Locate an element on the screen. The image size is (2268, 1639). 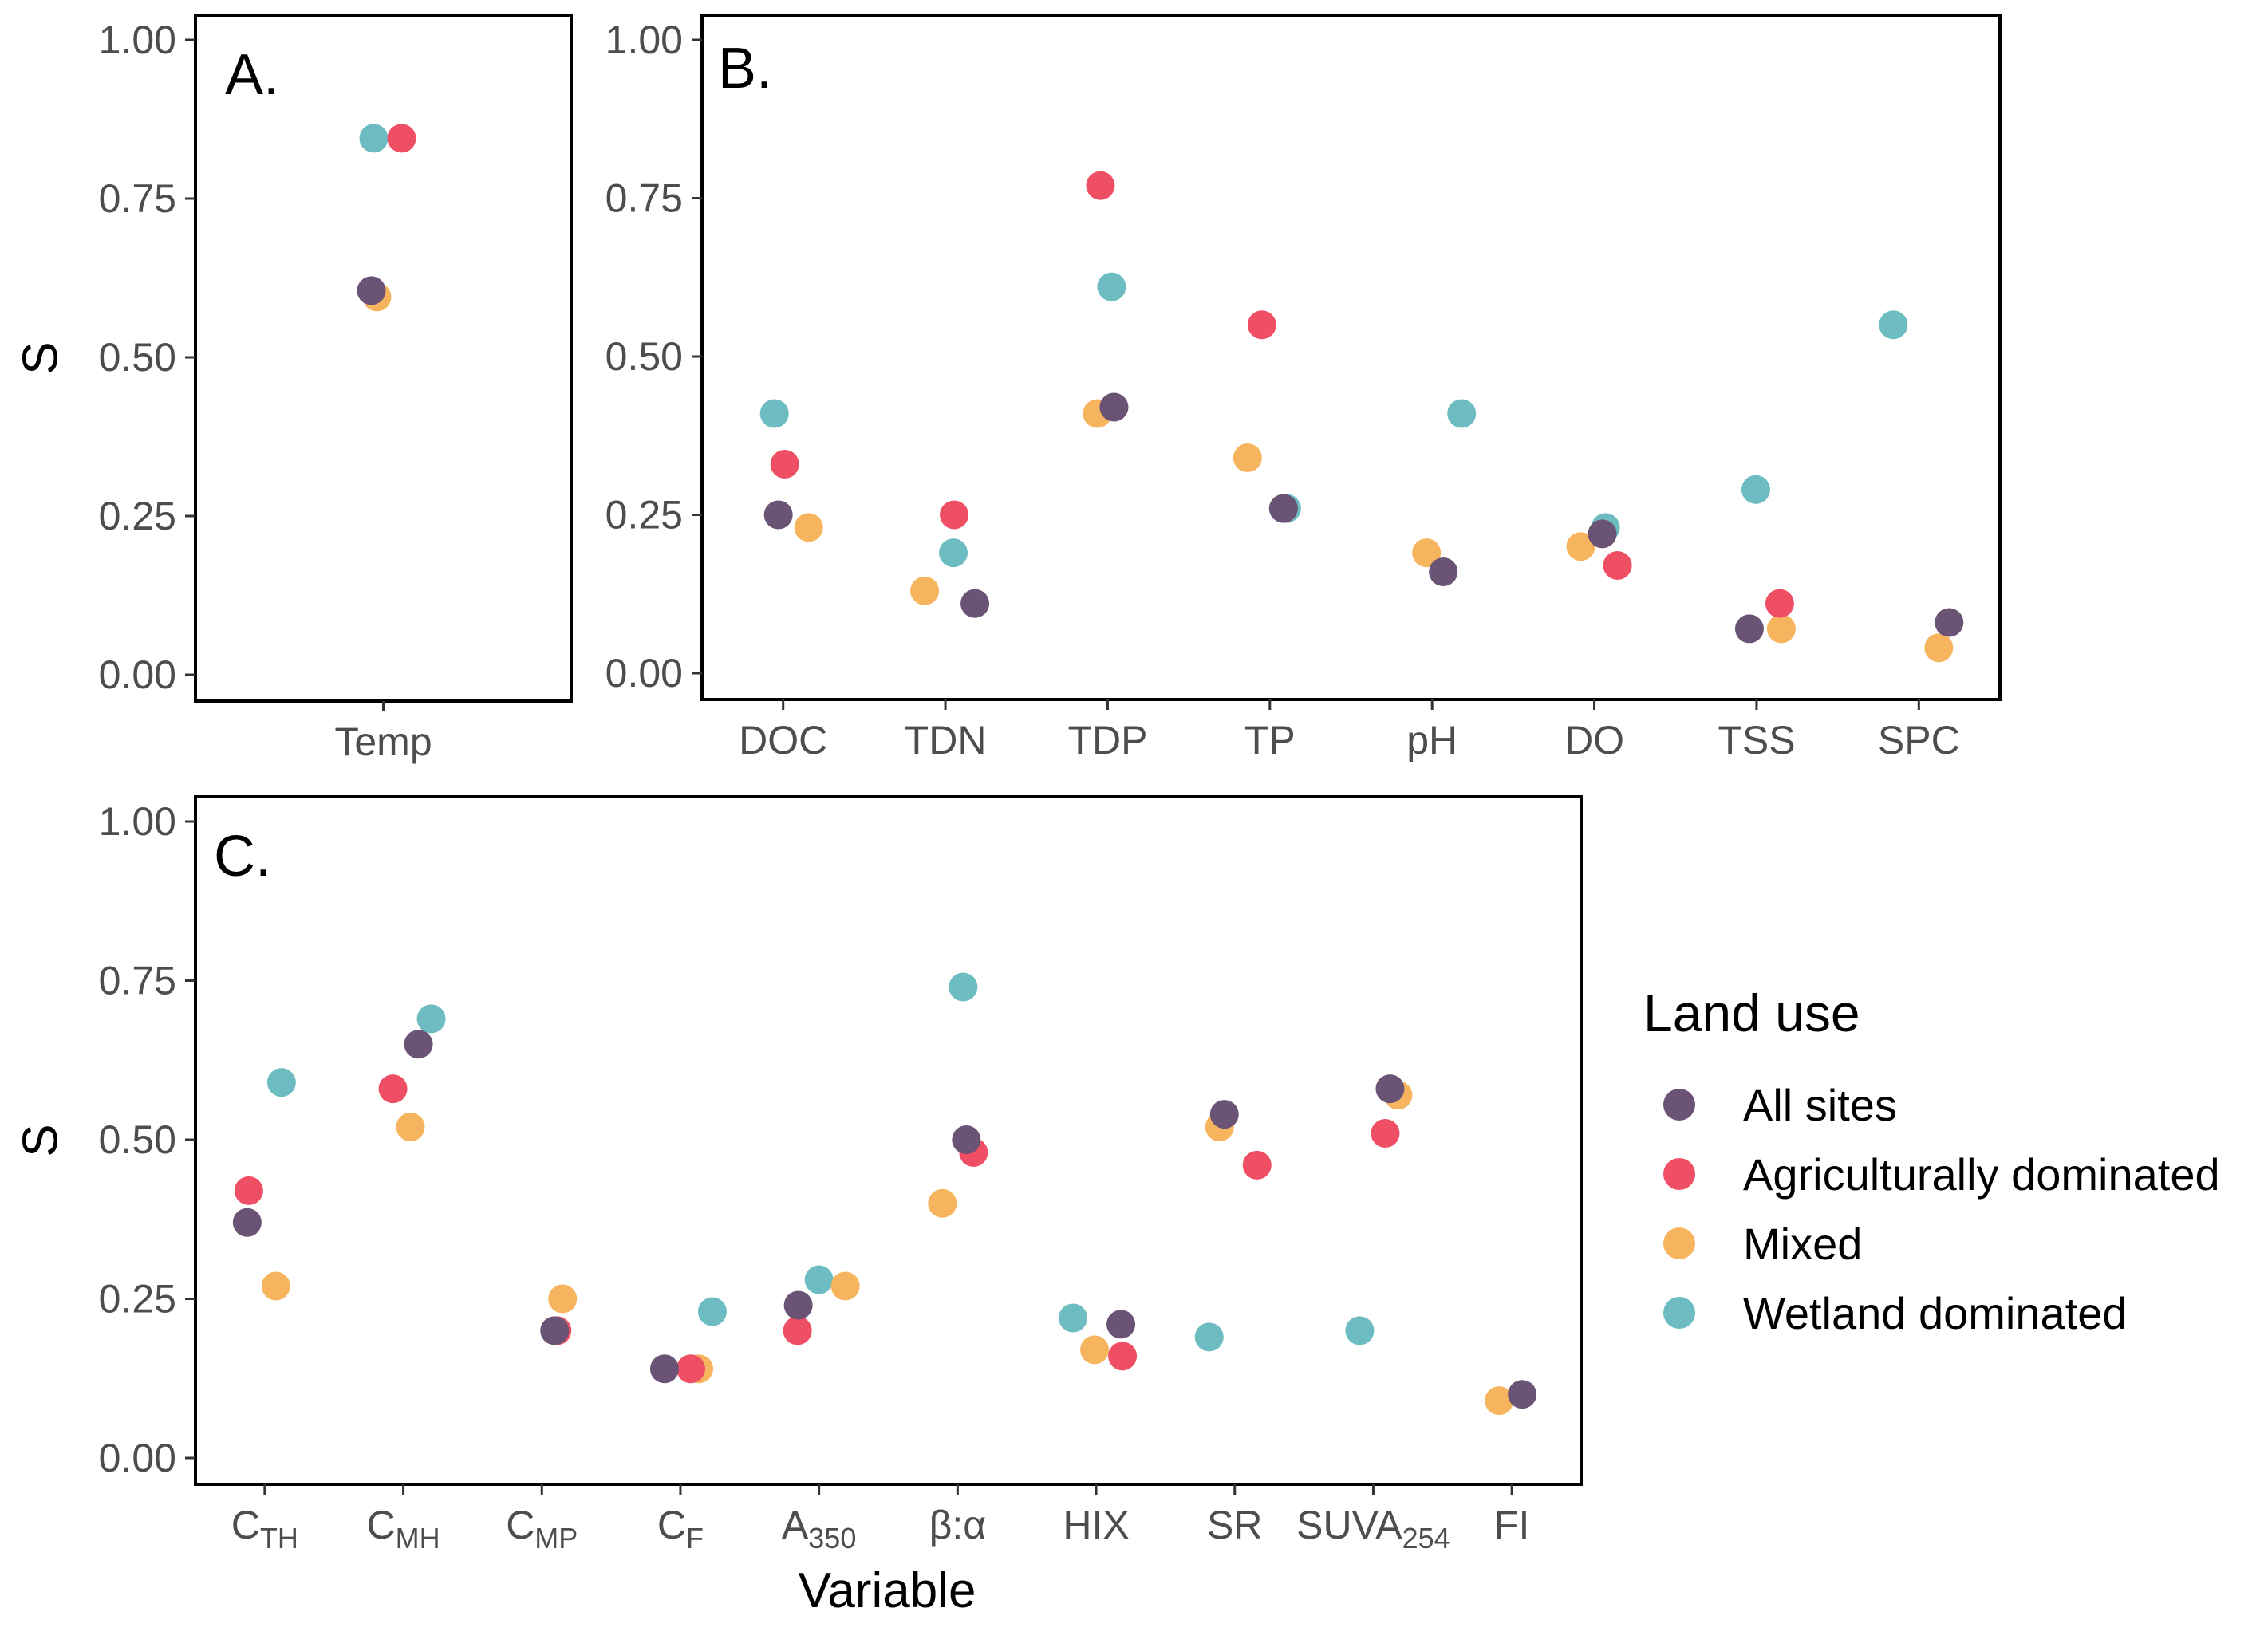
point-agriculturally-dominated-temp is located at coordinates (402, 139).